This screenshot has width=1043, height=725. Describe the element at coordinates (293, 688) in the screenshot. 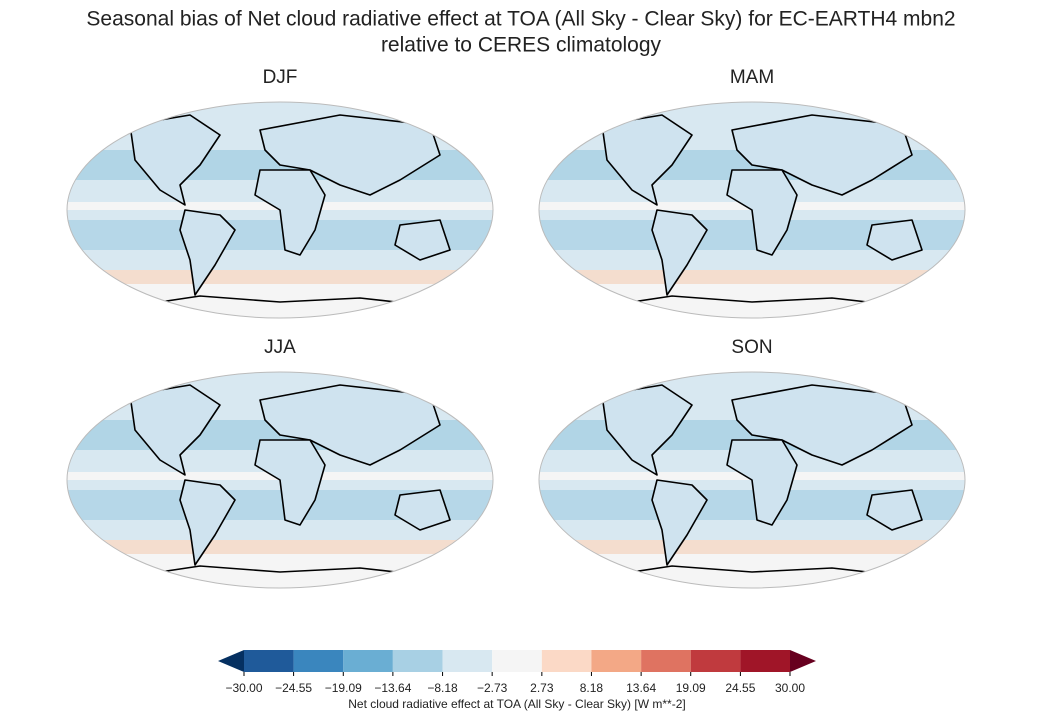

I see `colorbar-tick-label: −24.55` at that location.